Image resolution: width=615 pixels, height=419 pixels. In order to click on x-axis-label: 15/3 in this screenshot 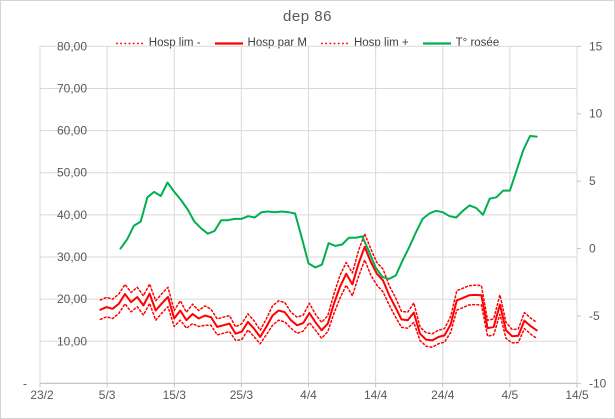, I will do `click(175, 395)`.